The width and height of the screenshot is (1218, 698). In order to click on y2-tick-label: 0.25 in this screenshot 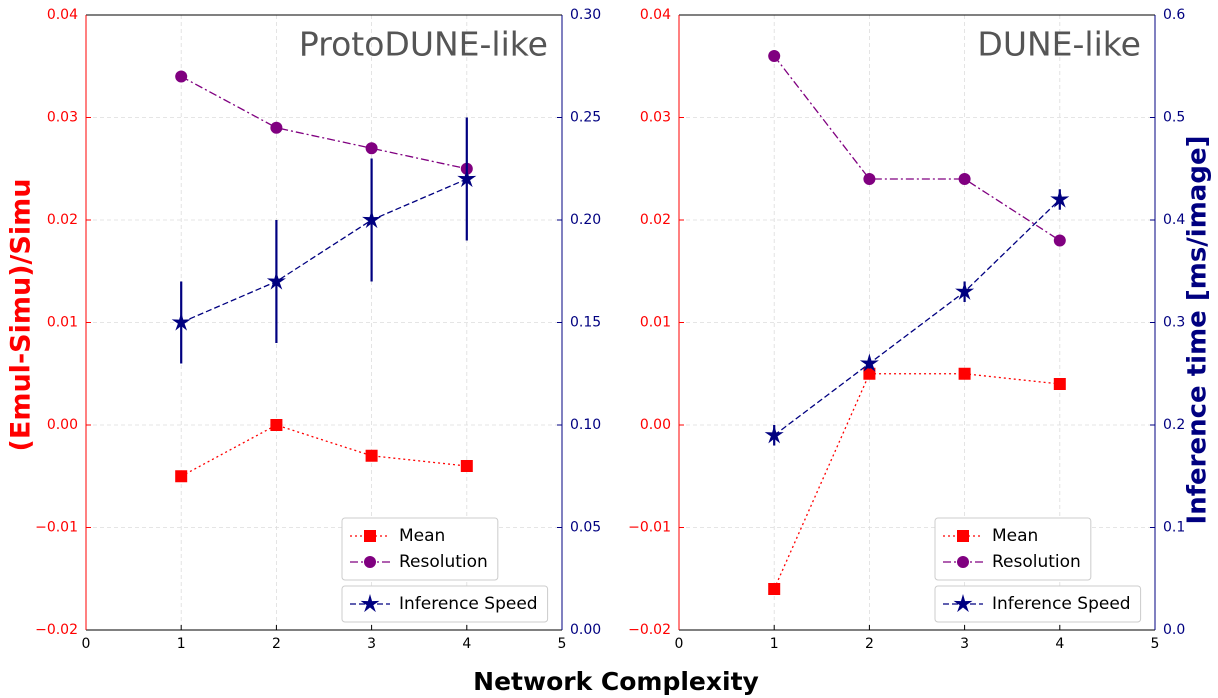, I will do `click(585, 118)`.